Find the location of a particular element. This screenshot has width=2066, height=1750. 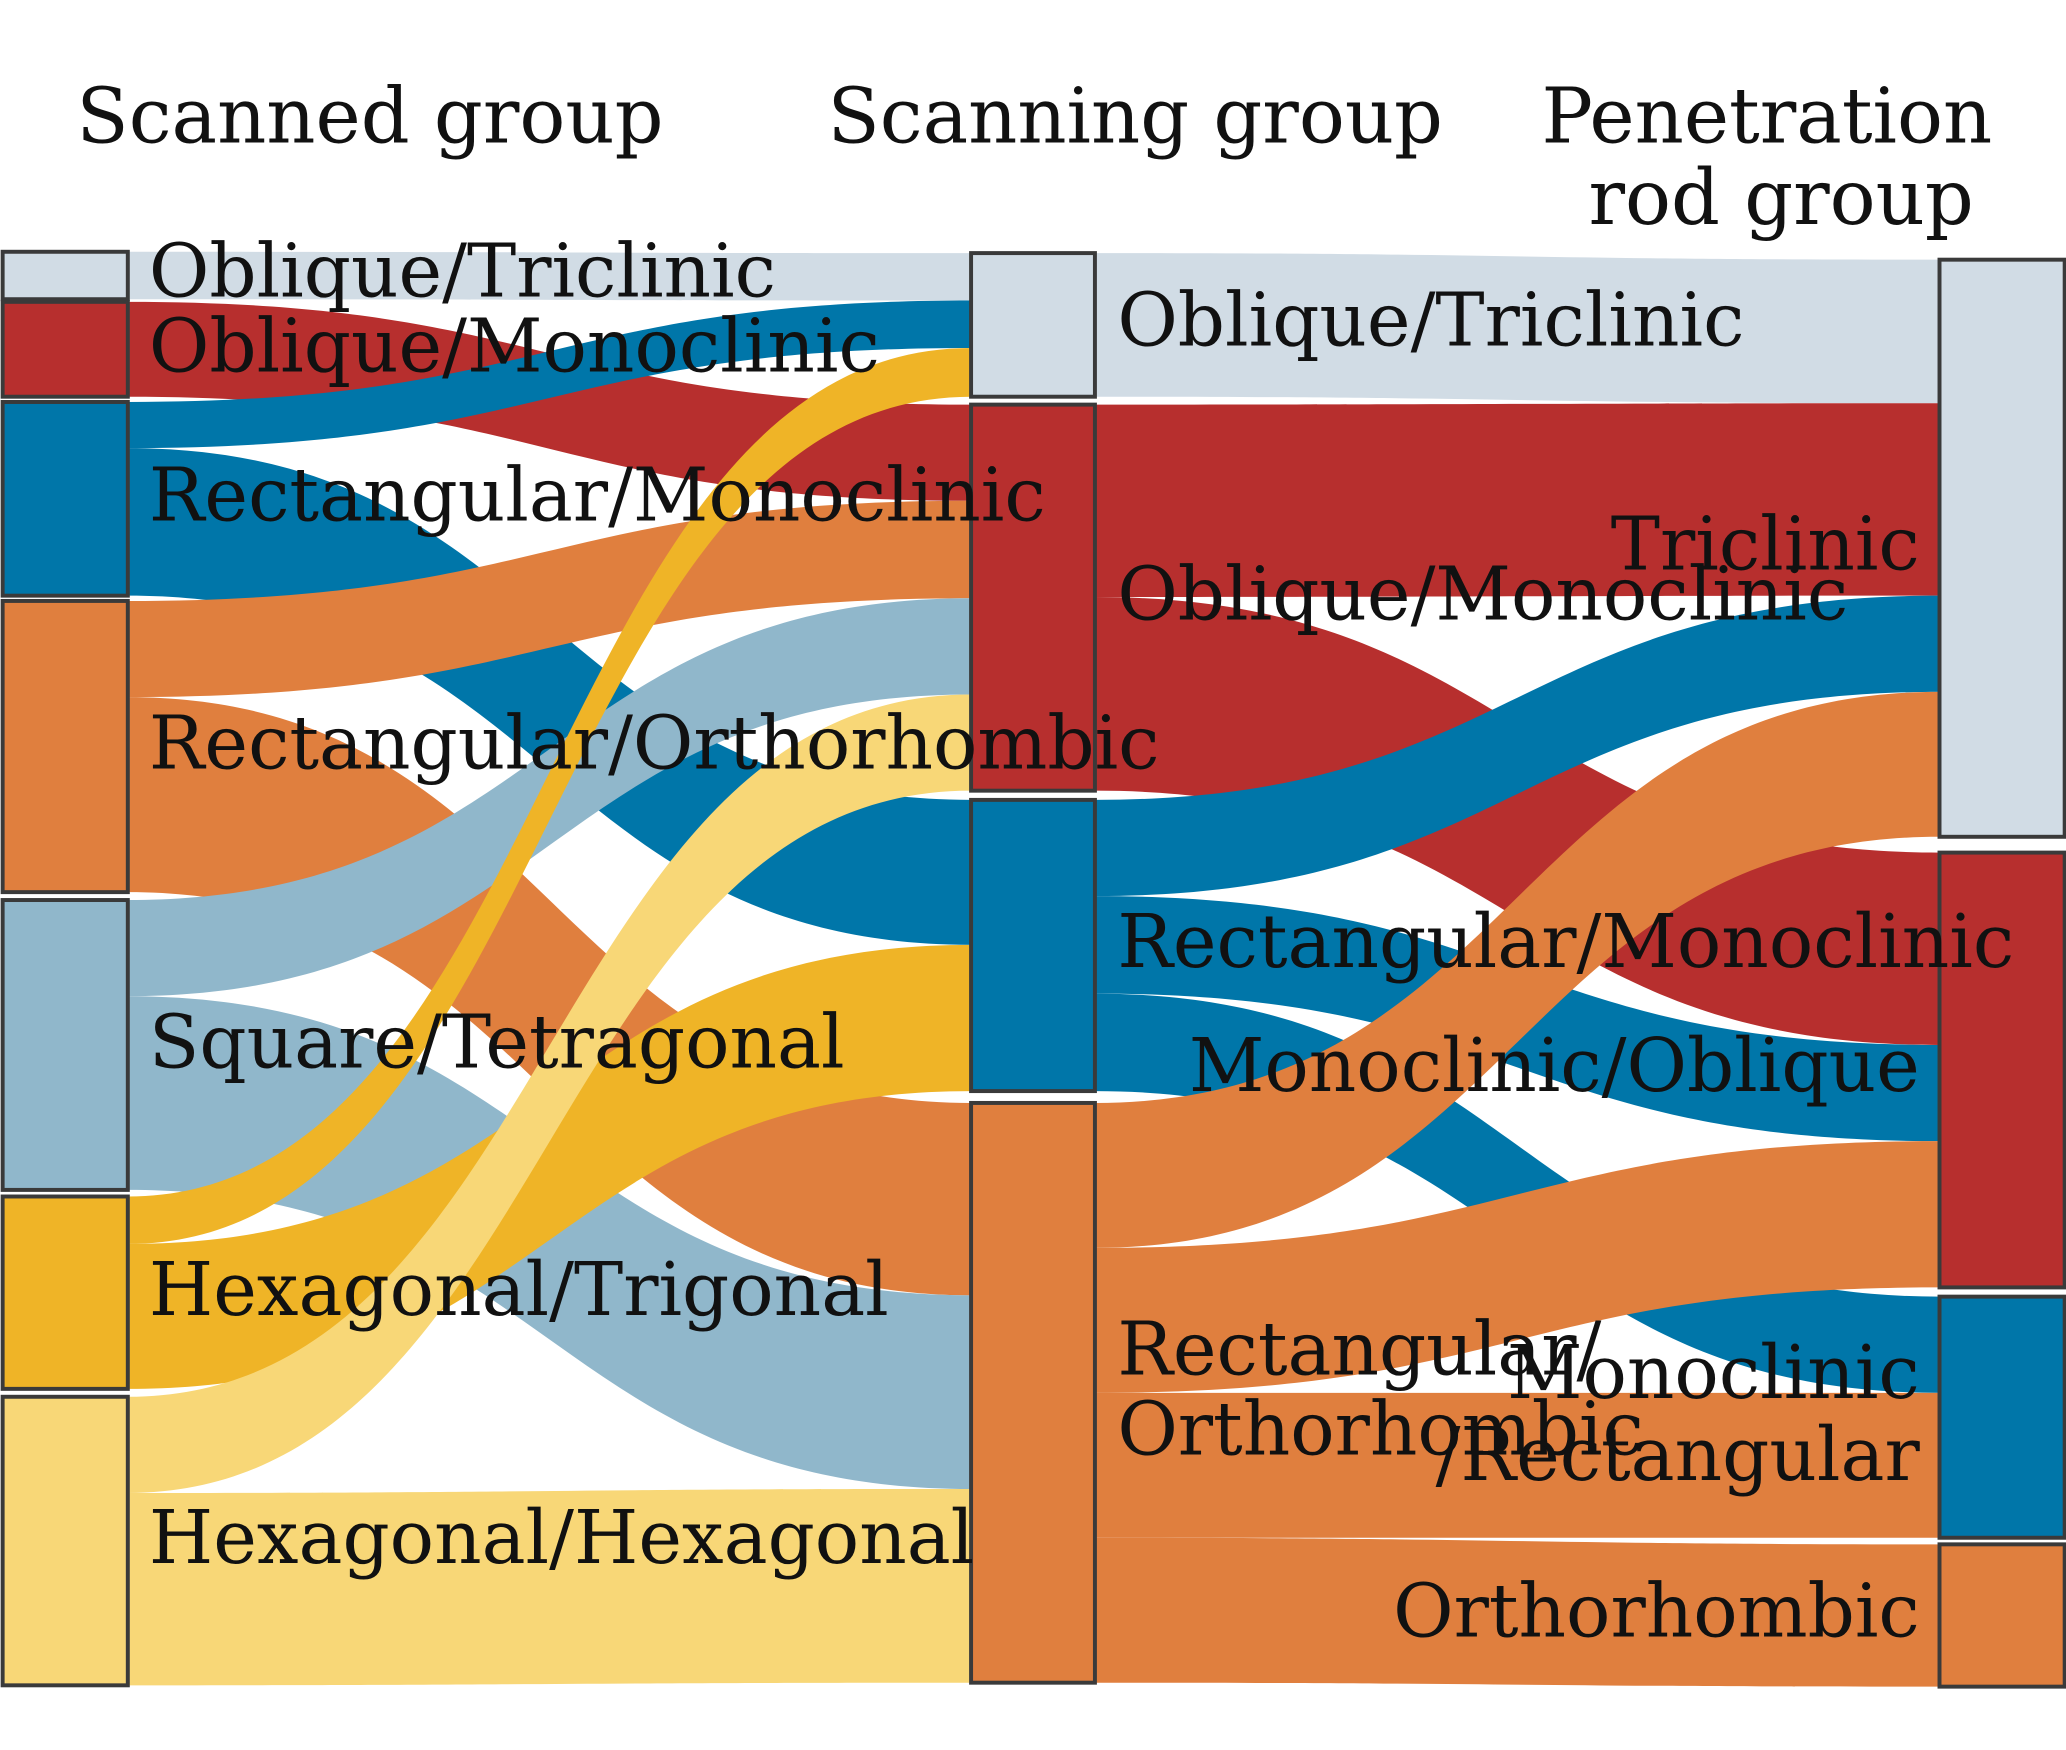

flow-rectangular-monoclinic-to-oblique-triclinic is located at coordinates (549, 374).